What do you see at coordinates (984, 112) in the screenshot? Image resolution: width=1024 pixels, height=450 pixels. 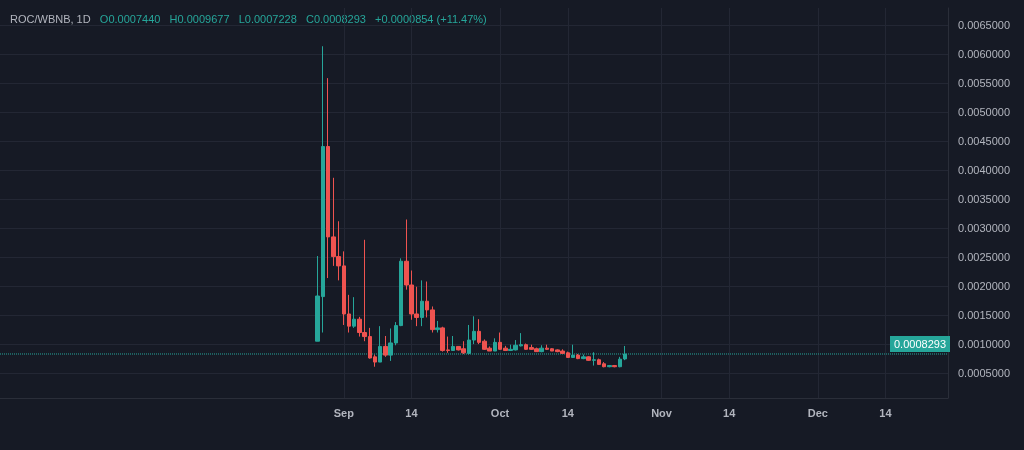 I see `y-tick-label: 0.0050000` at bounding box center [984, 112].